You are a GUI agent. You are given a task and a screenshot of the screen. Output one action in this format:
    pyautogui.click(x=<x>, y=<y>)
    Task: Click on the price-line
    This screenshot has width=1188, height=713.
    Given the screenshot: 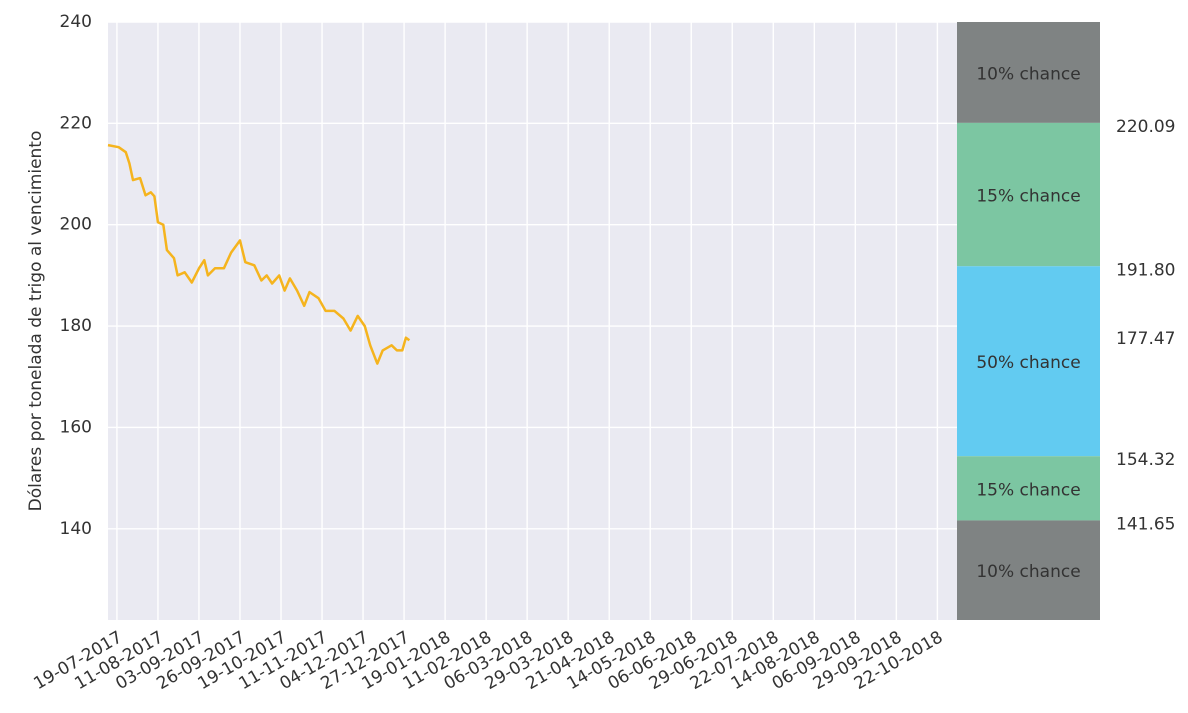 What is the action you would take?
    pyautogui.click(x=259, y=254)
    